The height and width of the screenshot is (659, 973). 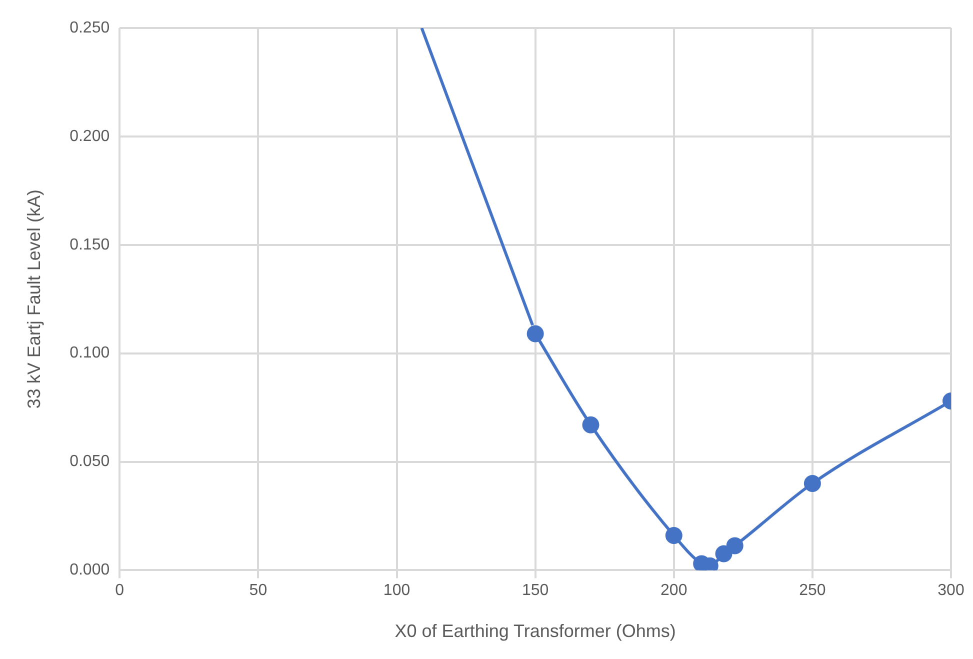 I want to click on y-axis-title: 33 kV Eartj Fault Level (kA), so click(x=34, y=299).